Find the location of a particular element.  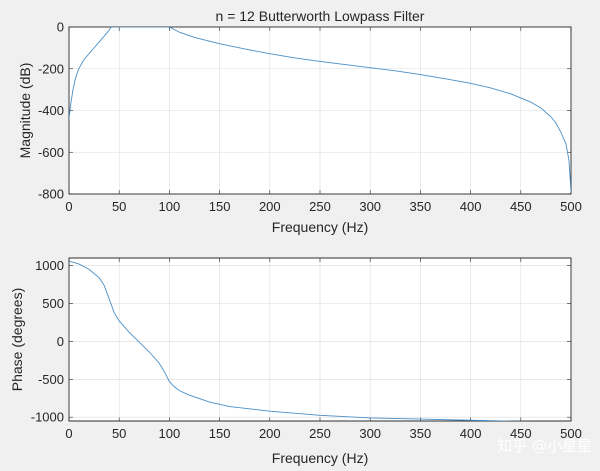

phase-x-tick-label: 450 is located at coordinates (521, 433).